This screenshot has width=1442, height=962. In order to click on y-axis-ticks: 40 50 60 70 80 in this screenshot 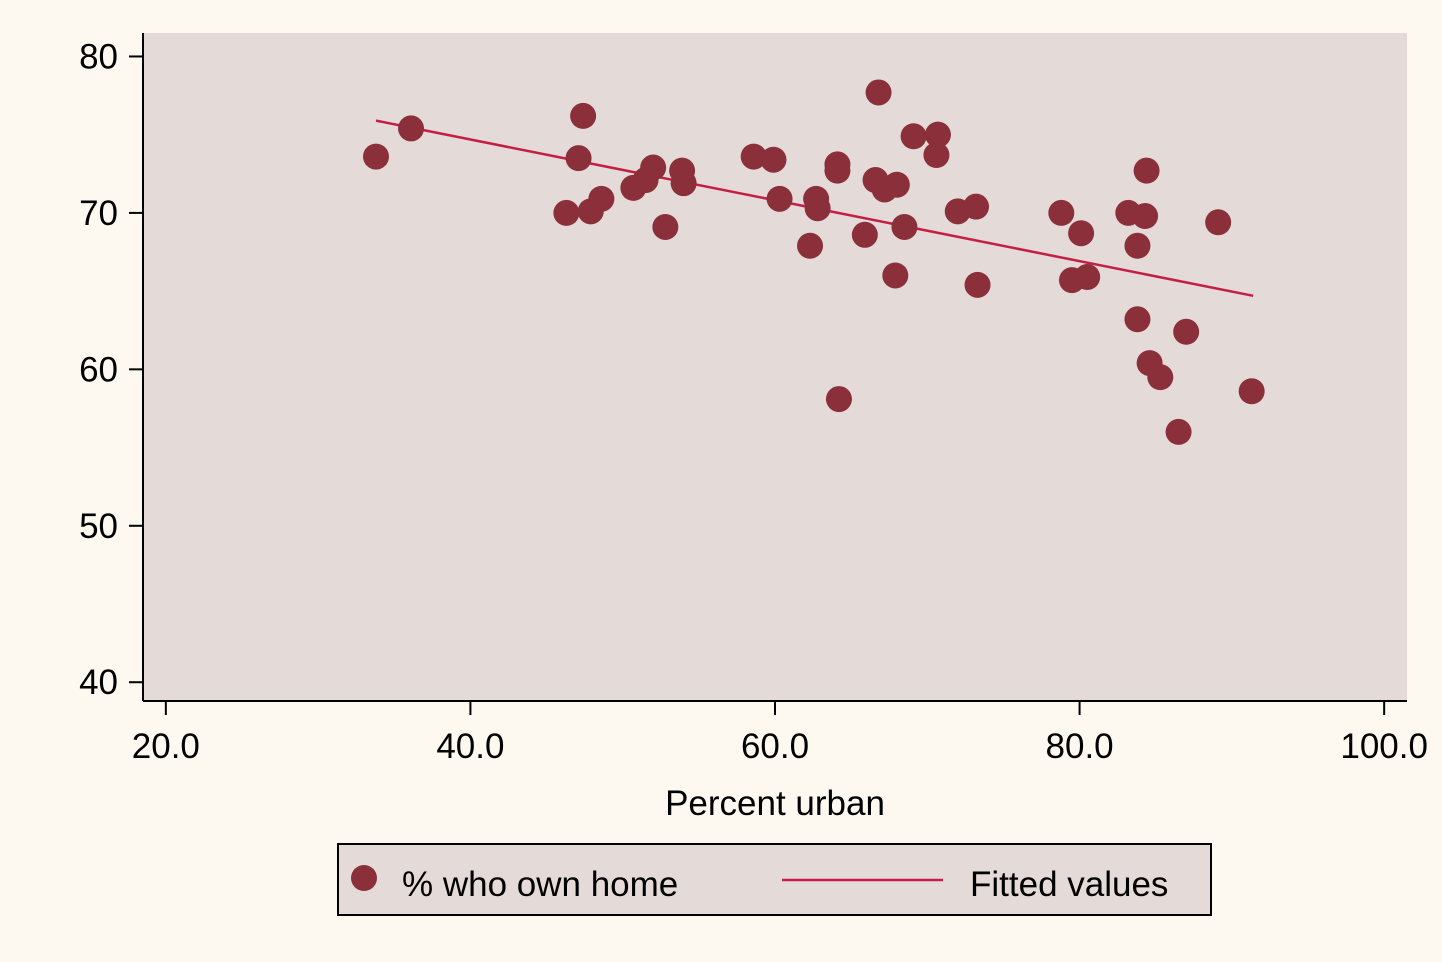, I will do `click(111, 369)`.